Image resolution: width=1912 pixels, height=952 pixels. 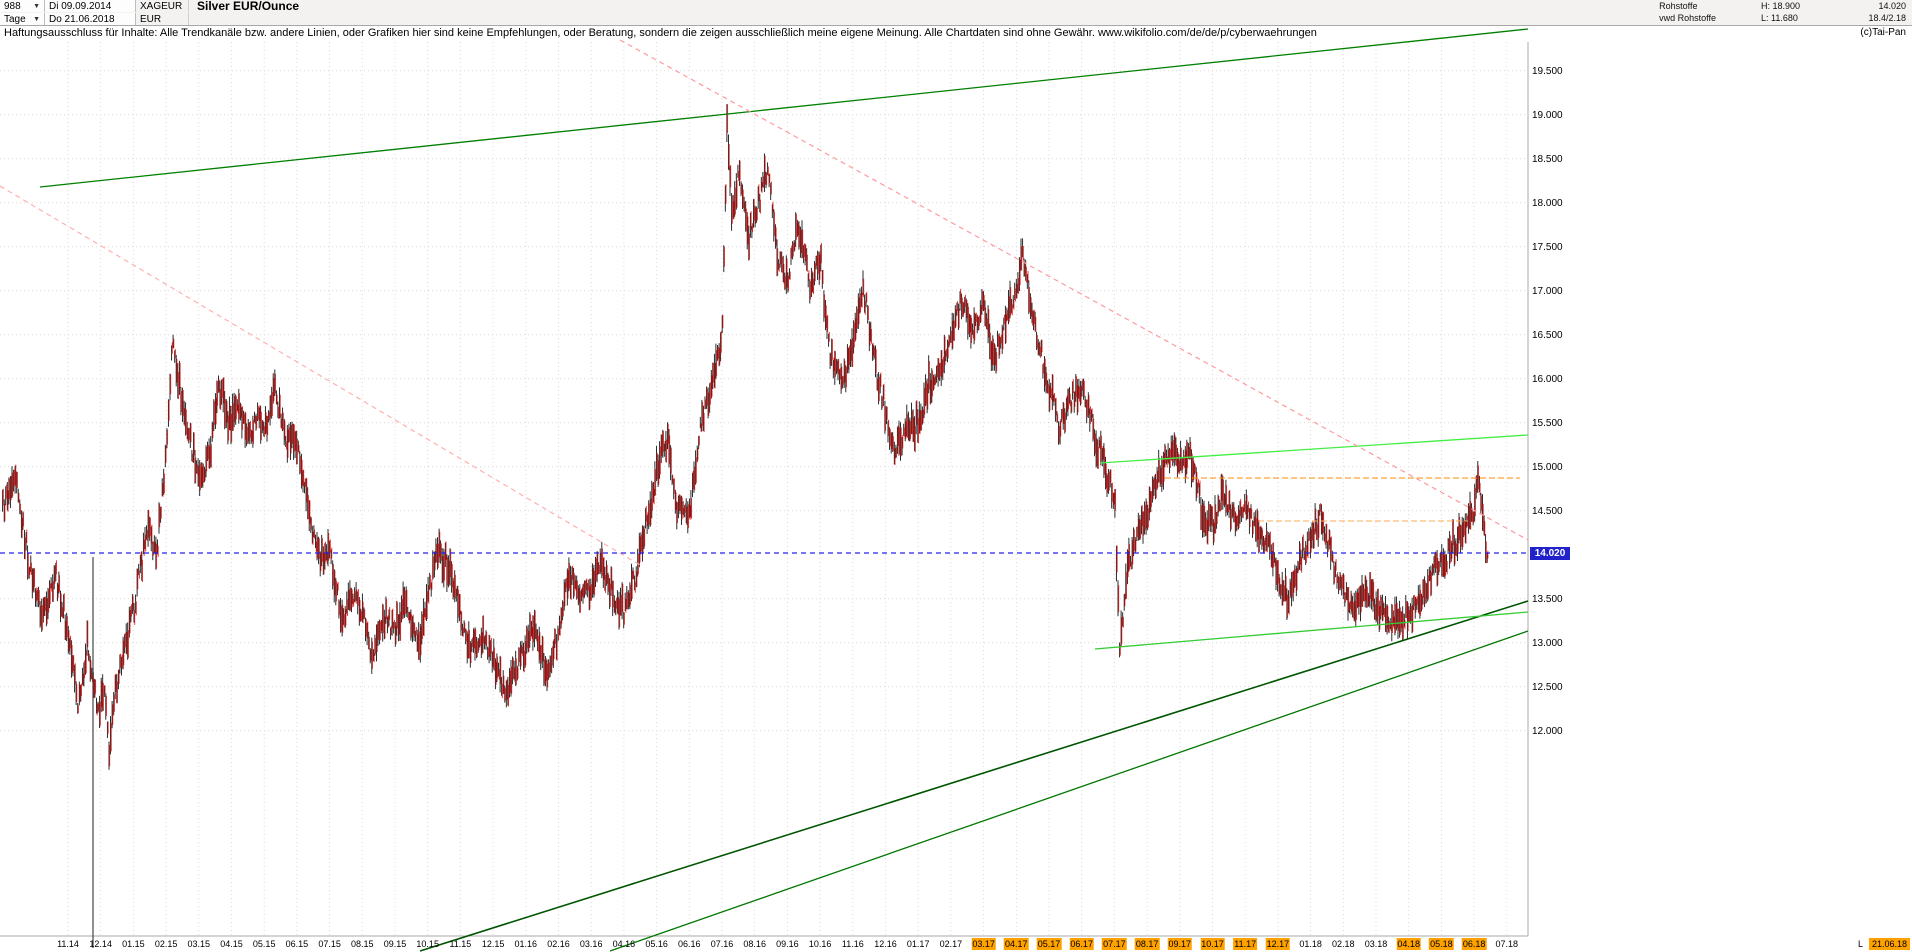 I want to click on y-axis-label: 18.000, so click(x=1547, y=203).